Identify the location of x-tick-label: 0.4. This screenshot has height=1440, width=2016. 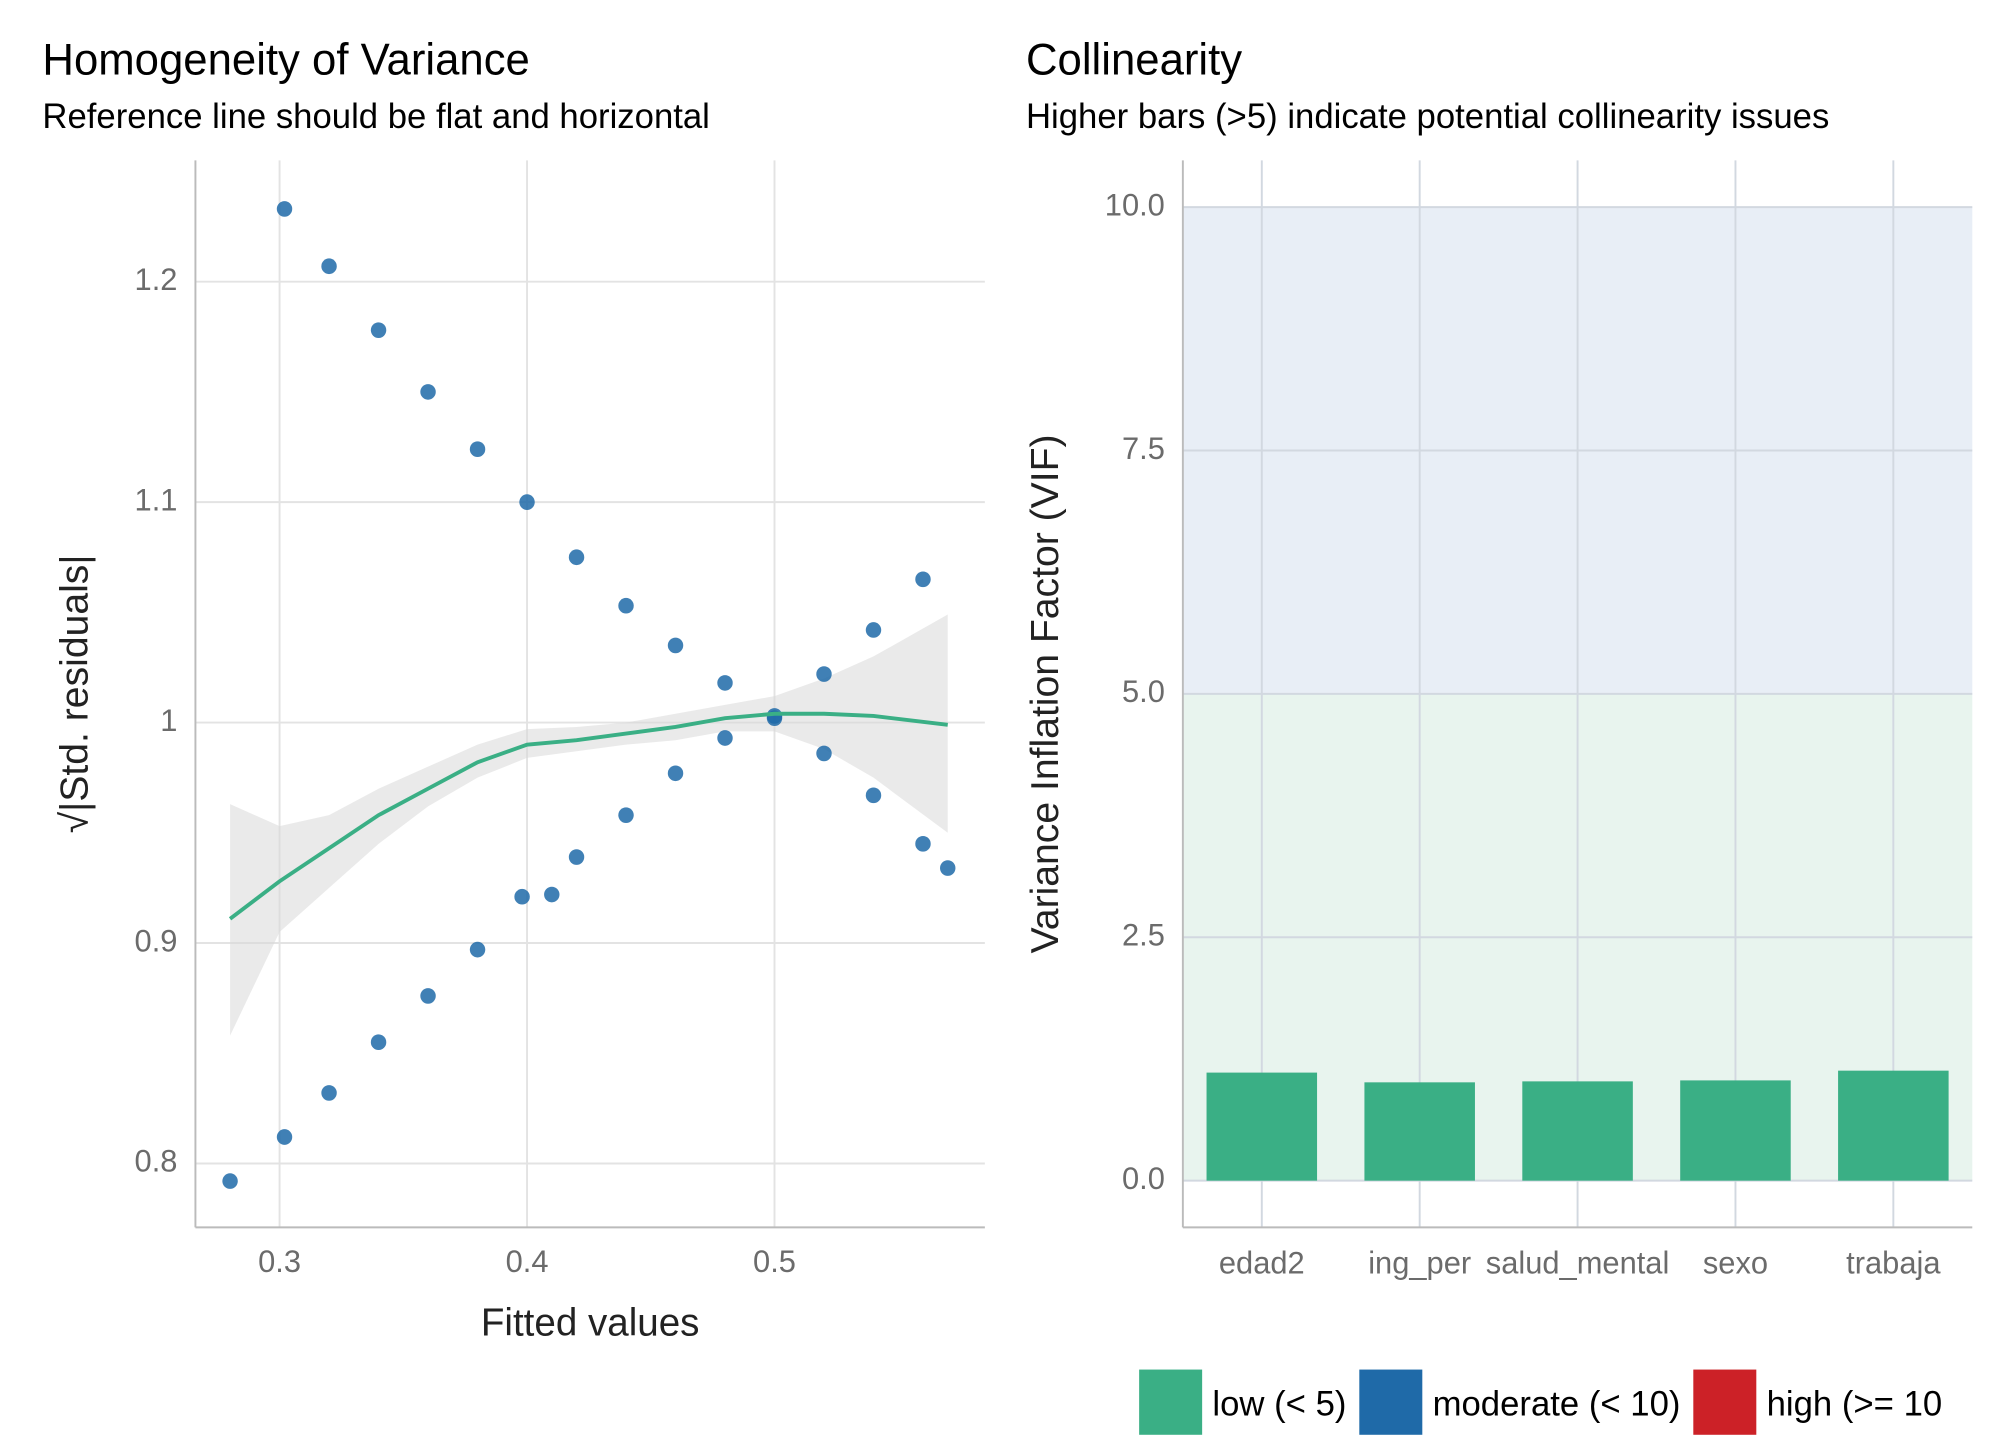
(527, 1261).